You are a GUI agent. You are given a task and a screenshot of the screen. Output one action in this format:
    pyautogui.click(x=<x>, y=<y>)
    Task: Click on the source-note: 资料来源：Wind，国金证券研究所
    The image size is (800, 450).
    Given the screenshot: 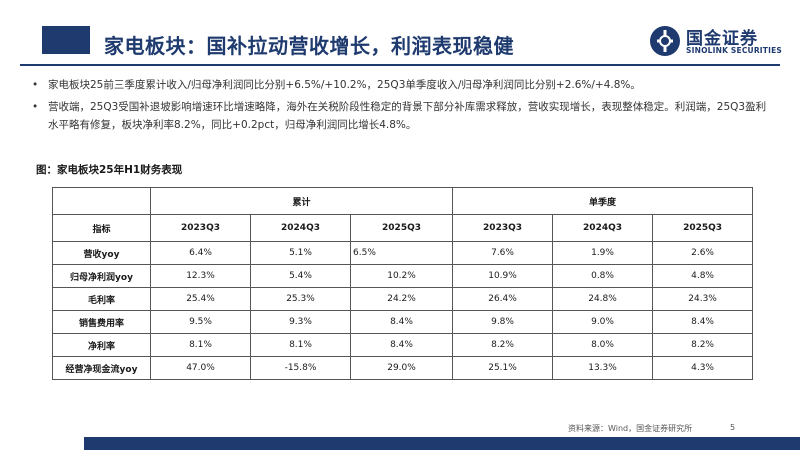 What is the action you would take?
    pyautogui.click(x=630, y=428)
    